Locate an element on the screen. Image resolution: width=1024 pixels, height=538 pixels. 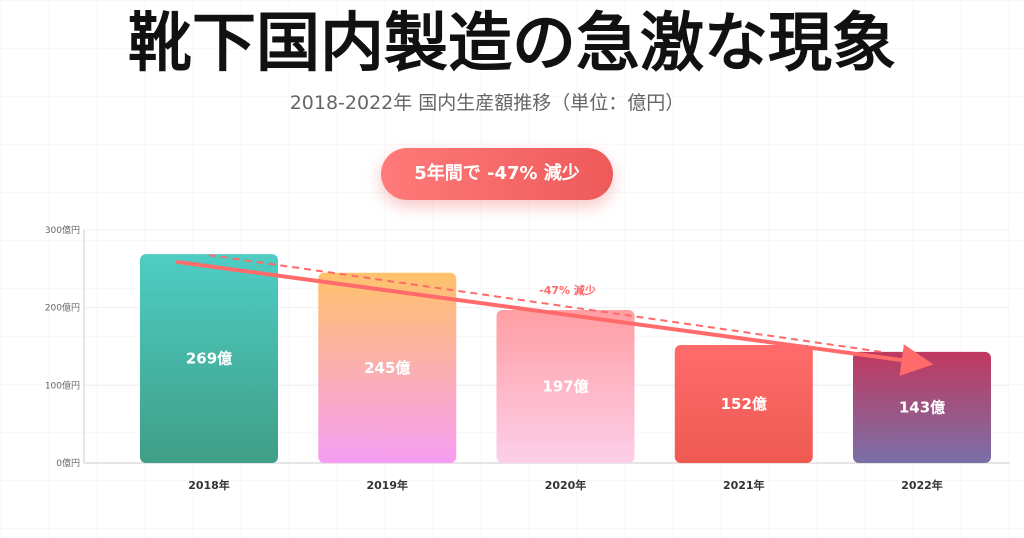
bar-2019年 is located at coordinates (387, 367).